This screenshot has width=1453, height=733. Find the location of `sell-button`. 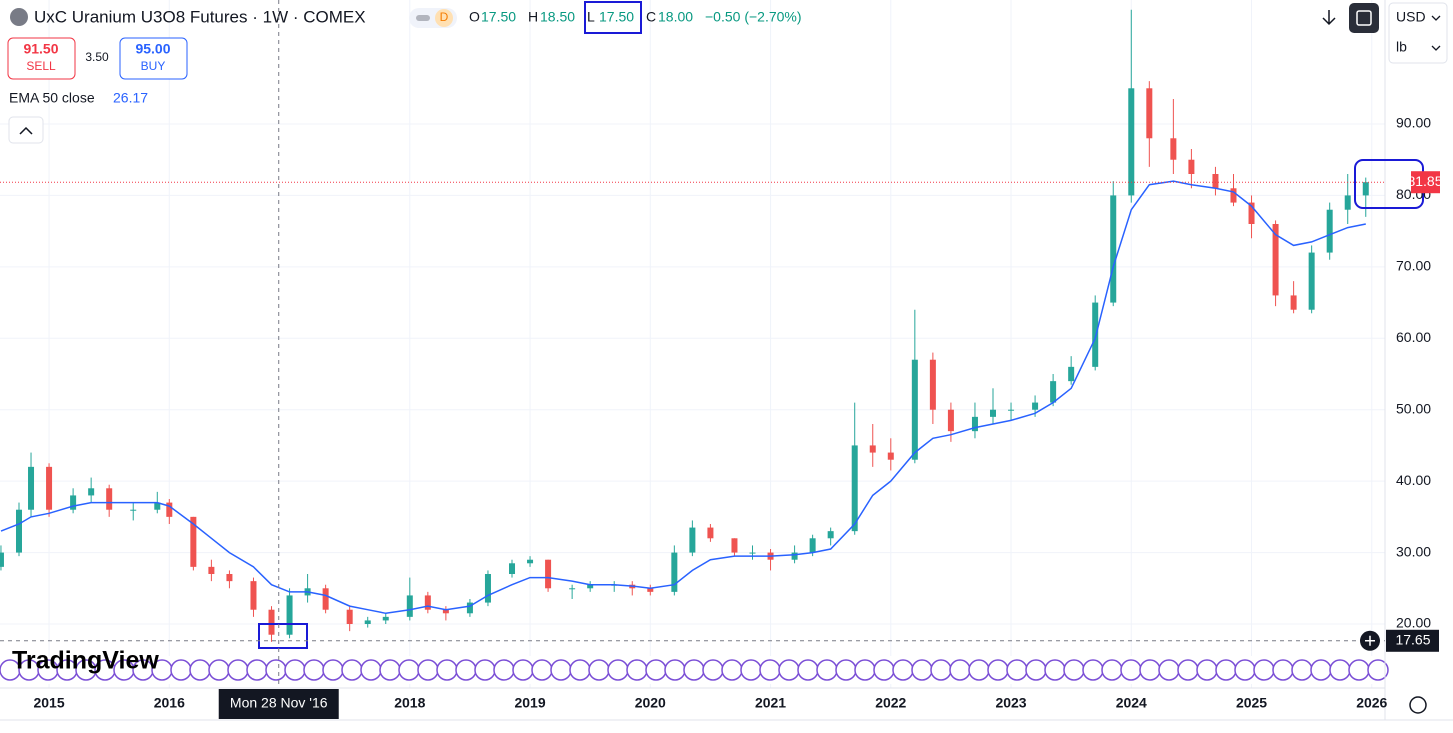

sell-button is located at coordinates (41, 58).